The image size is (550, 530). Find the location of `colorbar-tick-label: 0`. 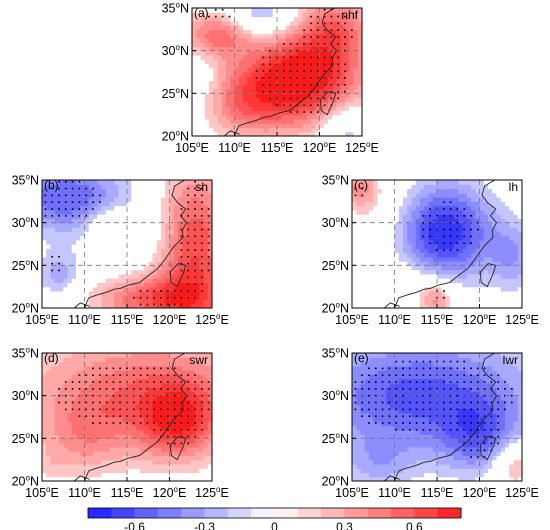

colorbar-tick-label: 0 is located at coordinates (274, 525).